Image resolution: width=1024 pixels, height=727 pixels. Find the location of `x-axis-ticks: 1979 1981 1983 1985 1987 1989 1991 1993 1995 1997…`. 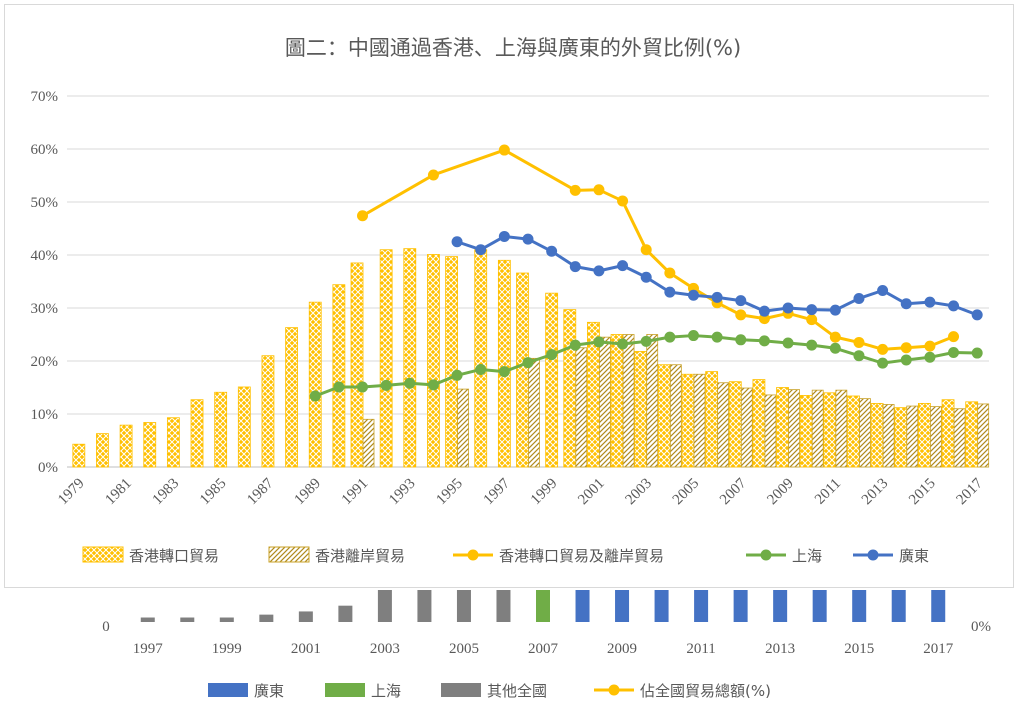

x-axis-ticks: 1979 1981 1983 1985 1987 1989 1991 1993 1995 1997… is located at coordinates (520, 491).